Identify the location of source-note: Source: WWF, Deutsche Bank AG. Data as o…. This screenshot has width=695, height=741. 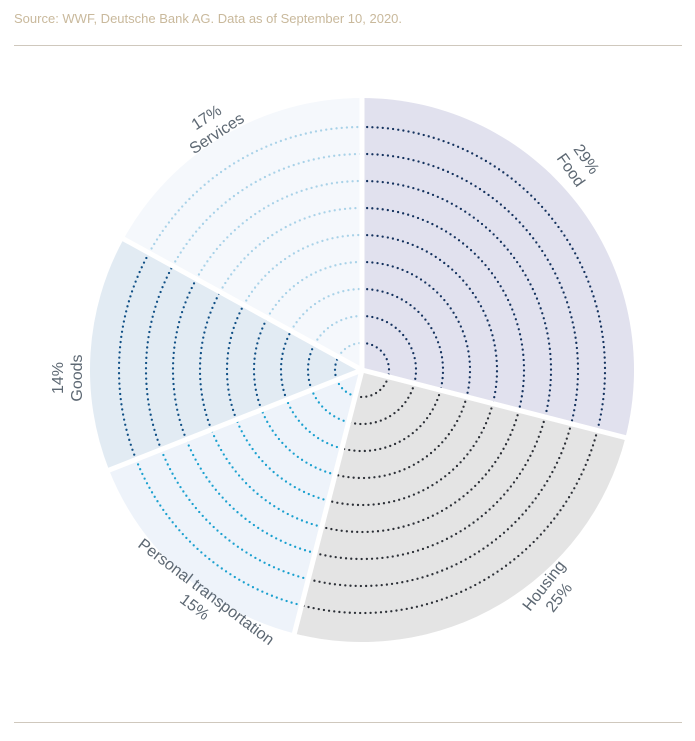
(208, 18).